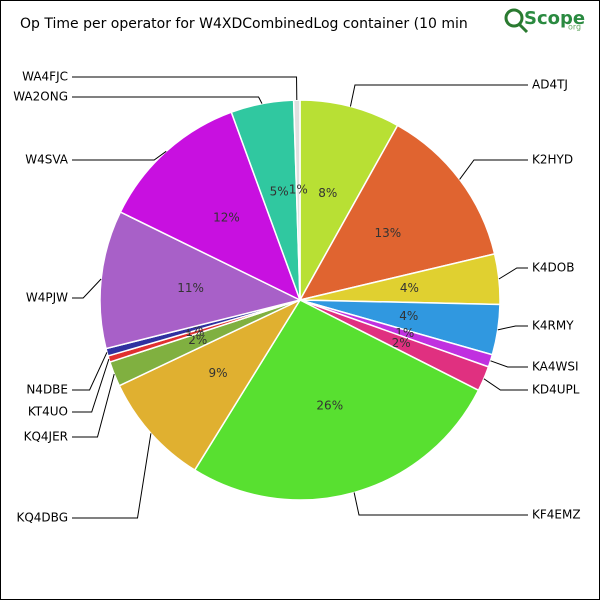  I want to click on legend-label: KD4UPL, so click(556, 390).